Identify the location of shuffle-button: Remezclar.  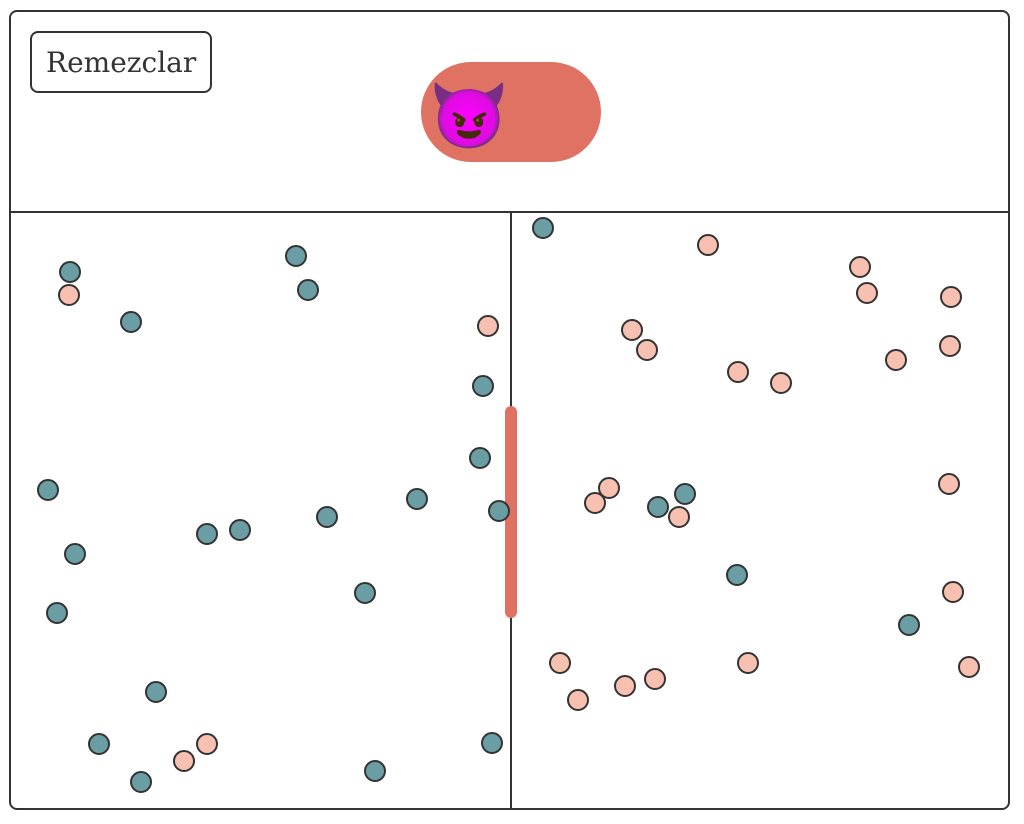
(121, 62).